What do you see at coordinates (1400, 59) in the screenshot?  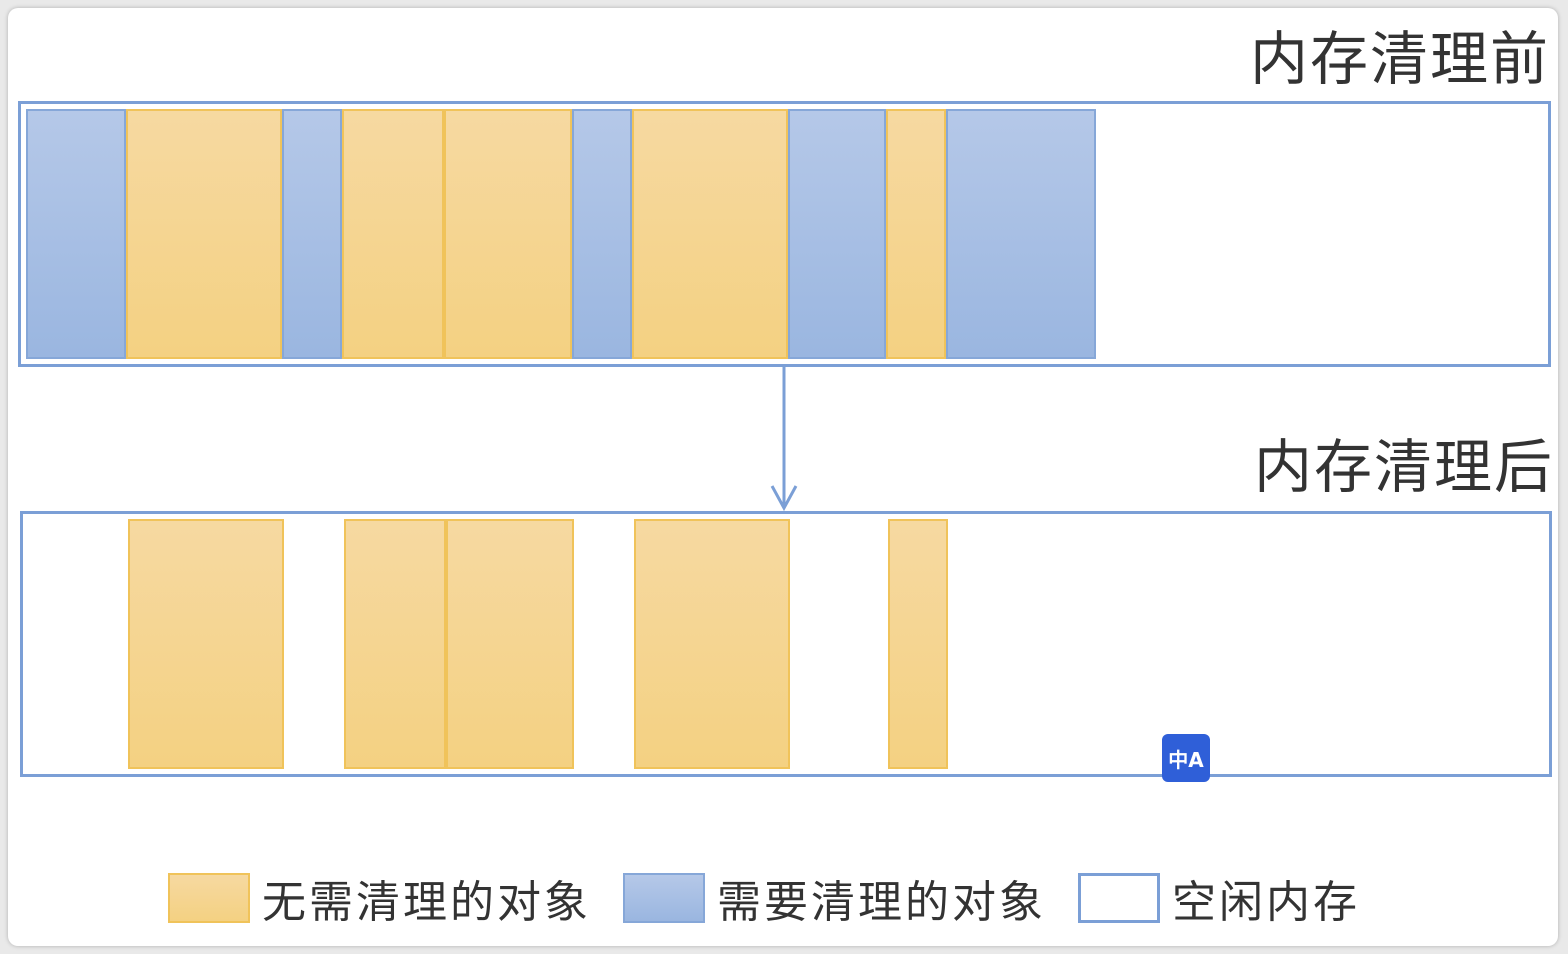 I see `before-title: 内存清理前` at bounding box center [1400, 59].